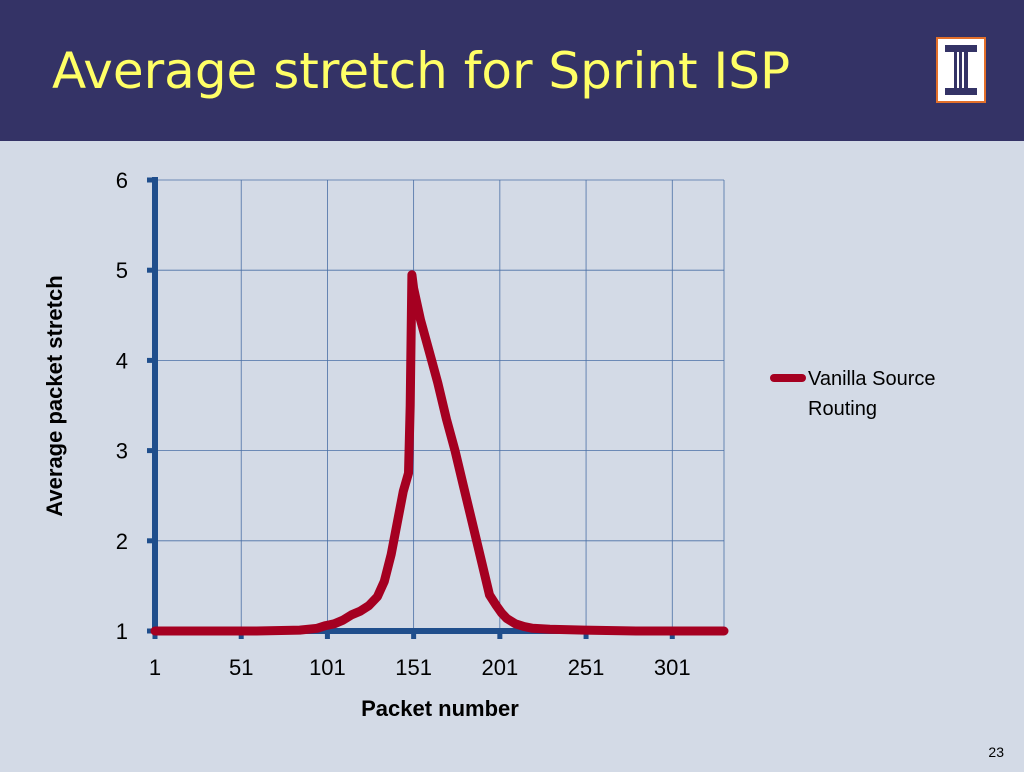 The width and height of the screenshot is (1024, 772). I want to click on slide-title: Average stretch for Sprint ISP, so click(421, 71).